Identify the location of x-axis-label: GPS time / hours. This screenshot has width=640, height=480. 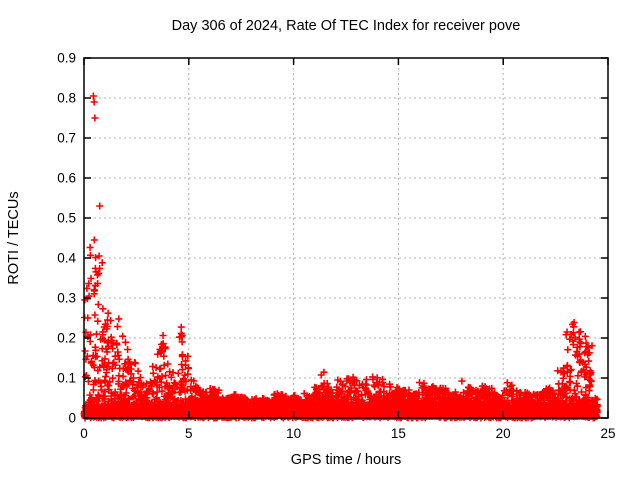
(346, 460).